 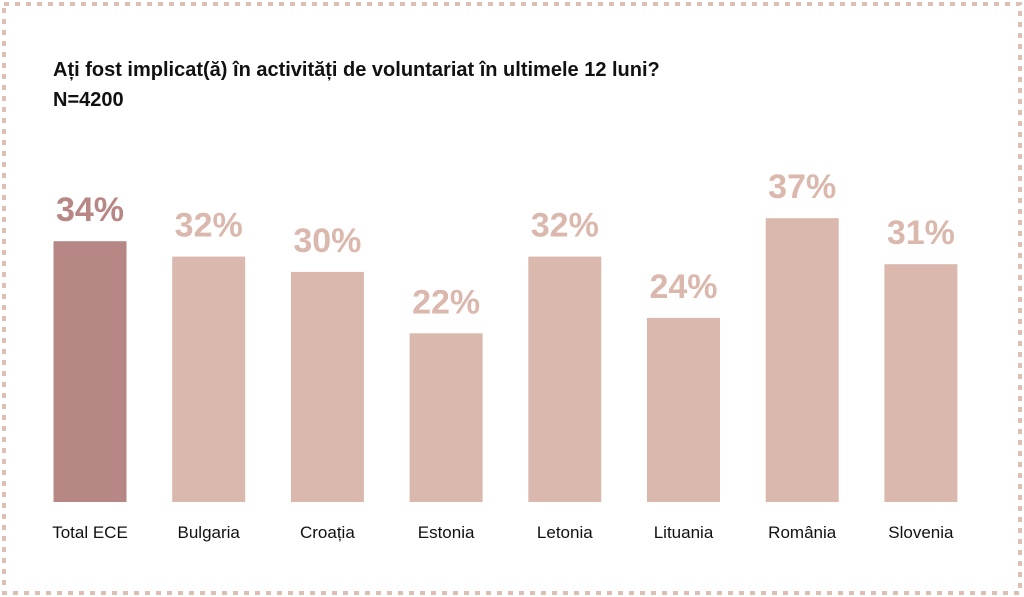 What do you see at coordinates (88, 100) in the screenshot?
I see `chart-subtitle: N=4200` at bounding box center [88, 100].